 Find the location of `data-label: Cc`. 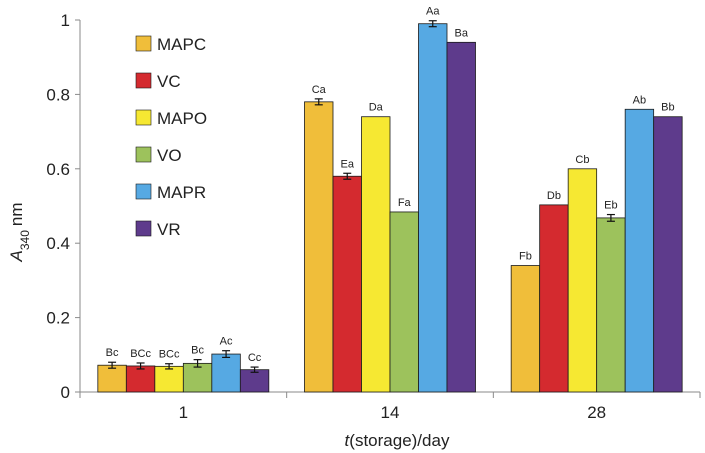

data-label: Cc is located at coordinates (255, 358).